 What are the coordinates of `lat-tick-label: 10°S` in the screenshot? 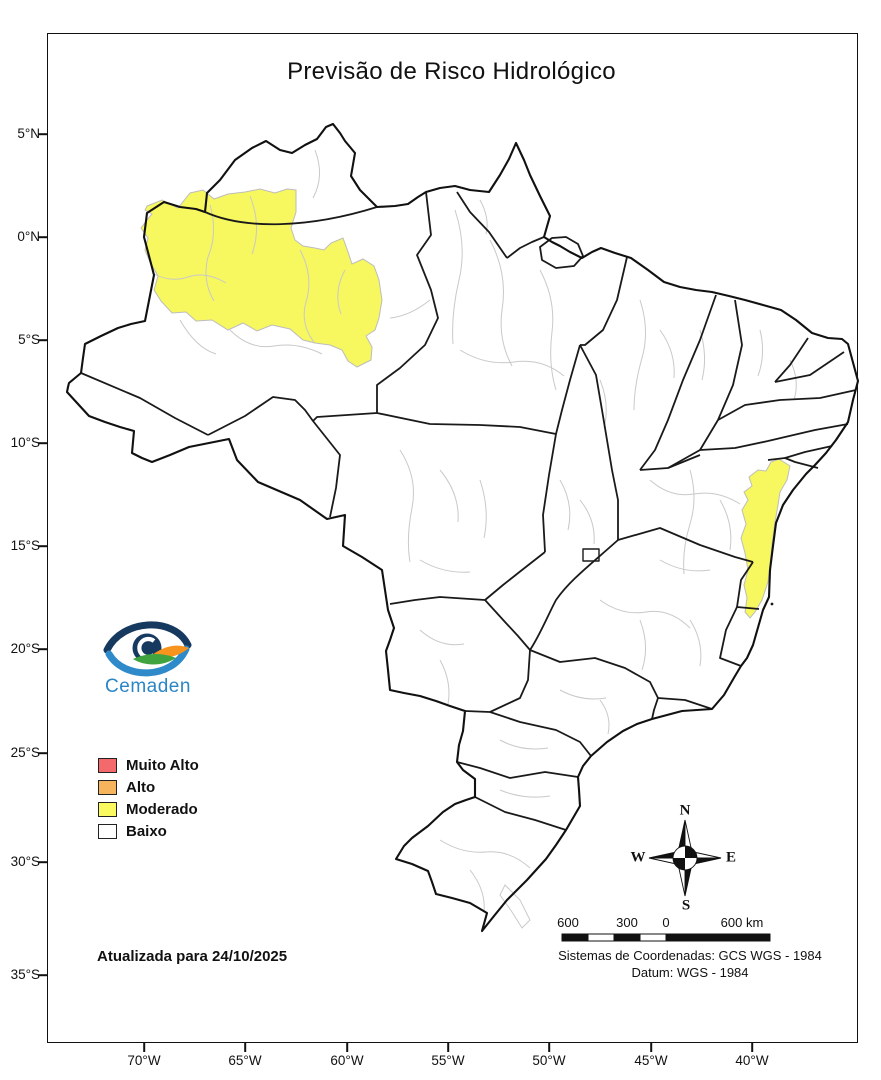 It's located at (25, 443).